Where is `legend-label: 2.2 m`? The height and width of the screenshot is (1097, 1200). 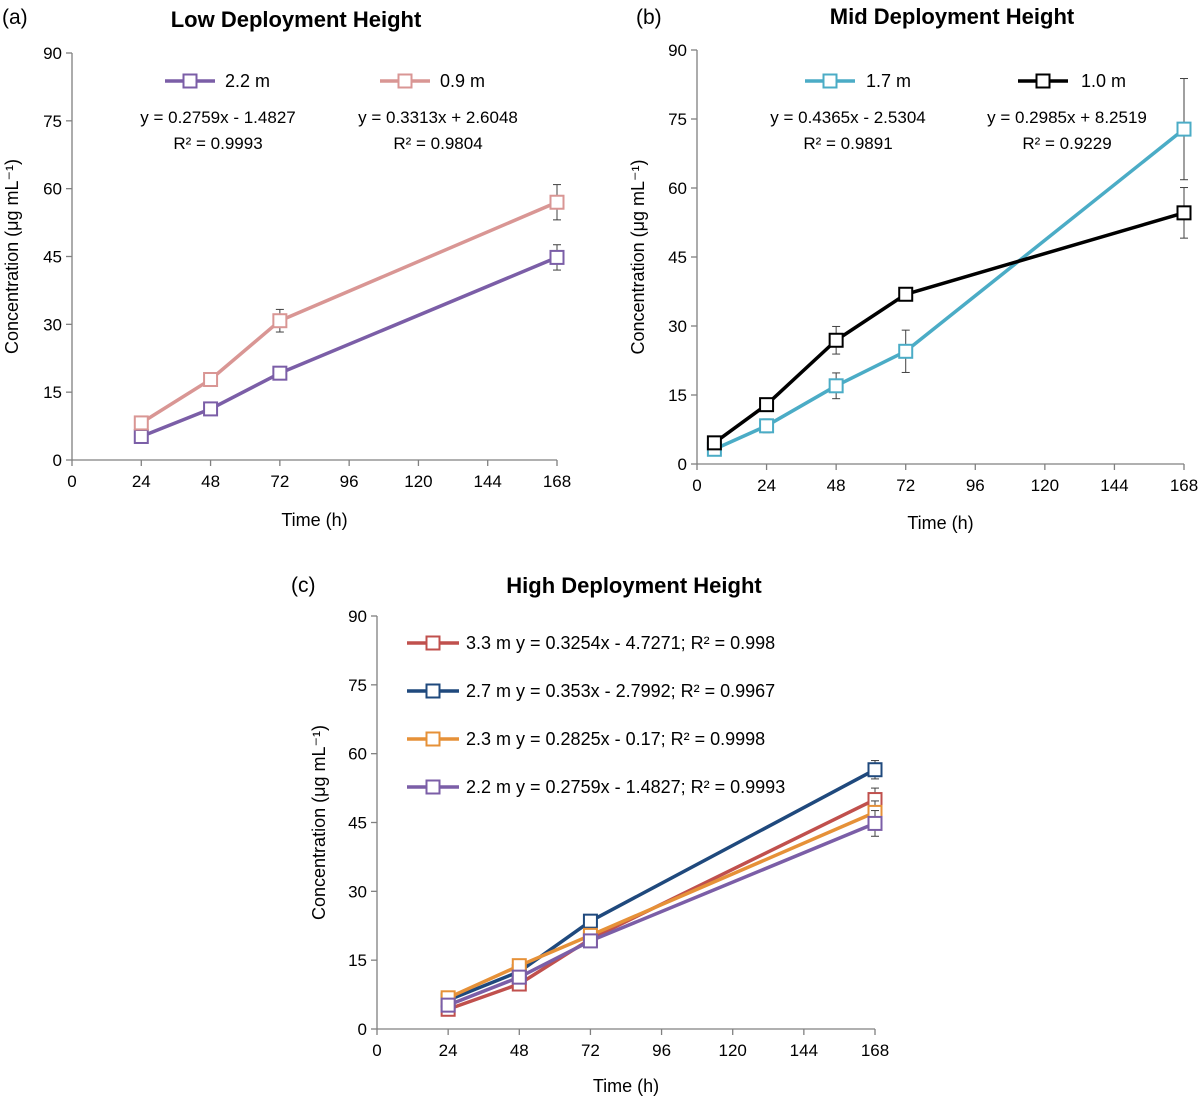 legend-label: 2.2 m is located at coordinates (247, 81).